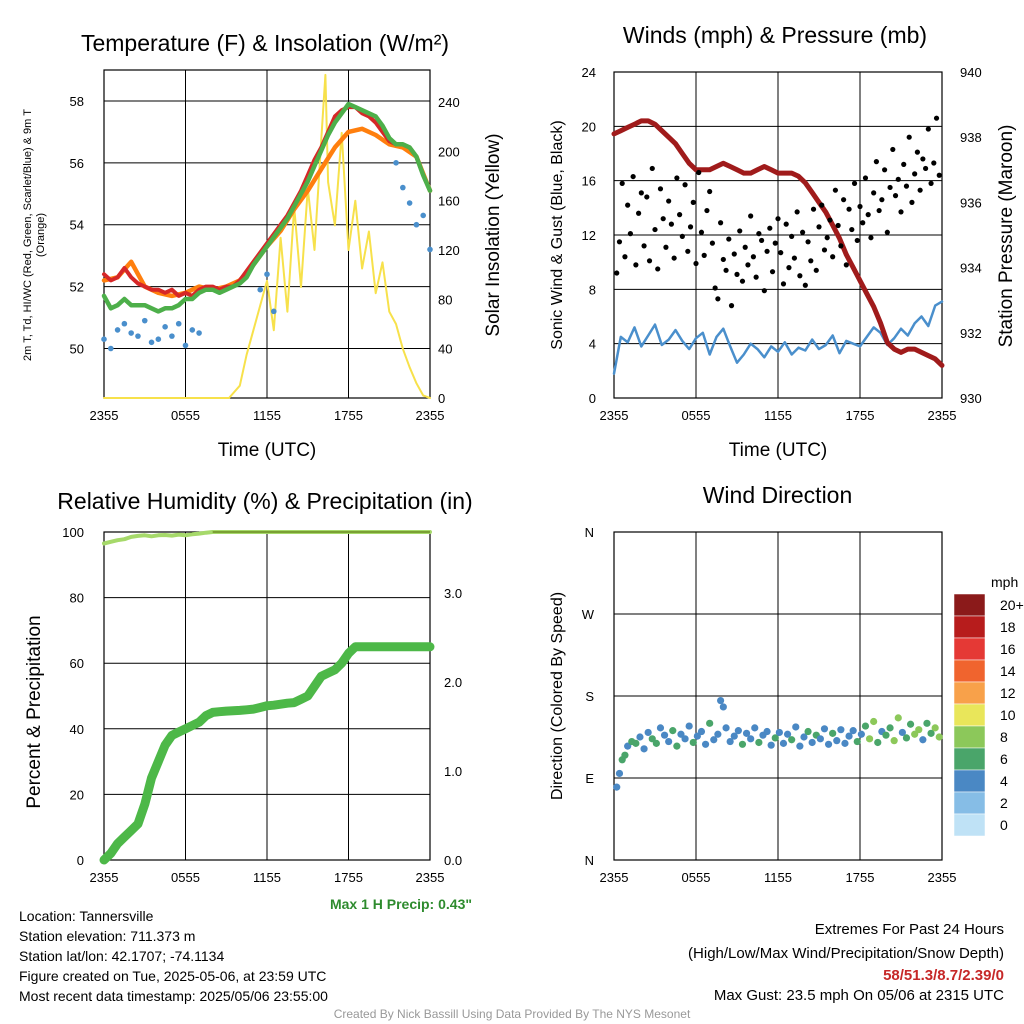 The image size is (1024, 1024). Describe the element at coordinates (267, 451) in the screenshot. I see `temp-xlabel: Time (UTC)` at that location.